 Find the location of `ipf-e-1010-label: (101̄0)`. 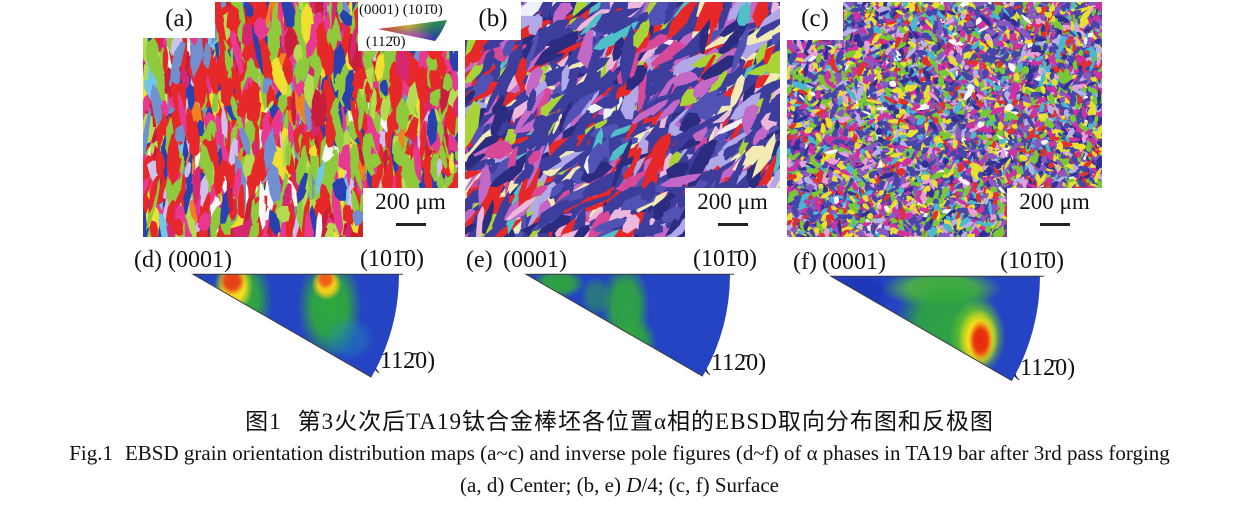

ipf-e-1010-label: (101̄0) is located at coordinates (725, 259).